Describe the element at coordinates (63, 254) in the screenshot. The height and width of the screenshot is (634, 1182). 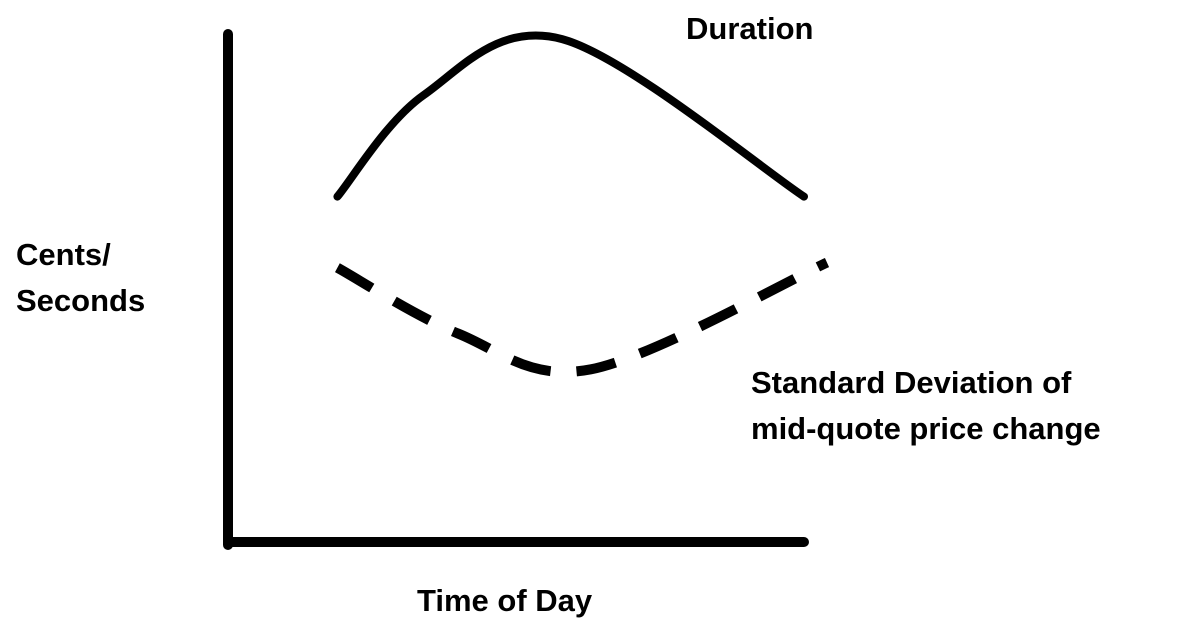
I see `y-axis-label-line-1: Cents/` at that location.